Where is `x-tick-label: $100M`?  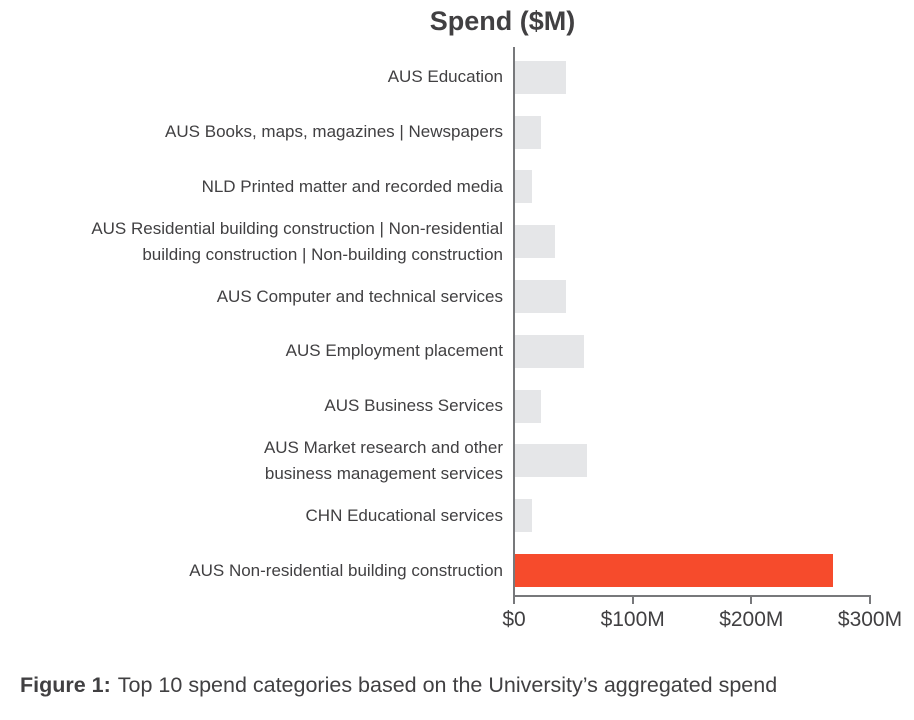
x-tick-label: $100M is located at coordinates (632, 619).